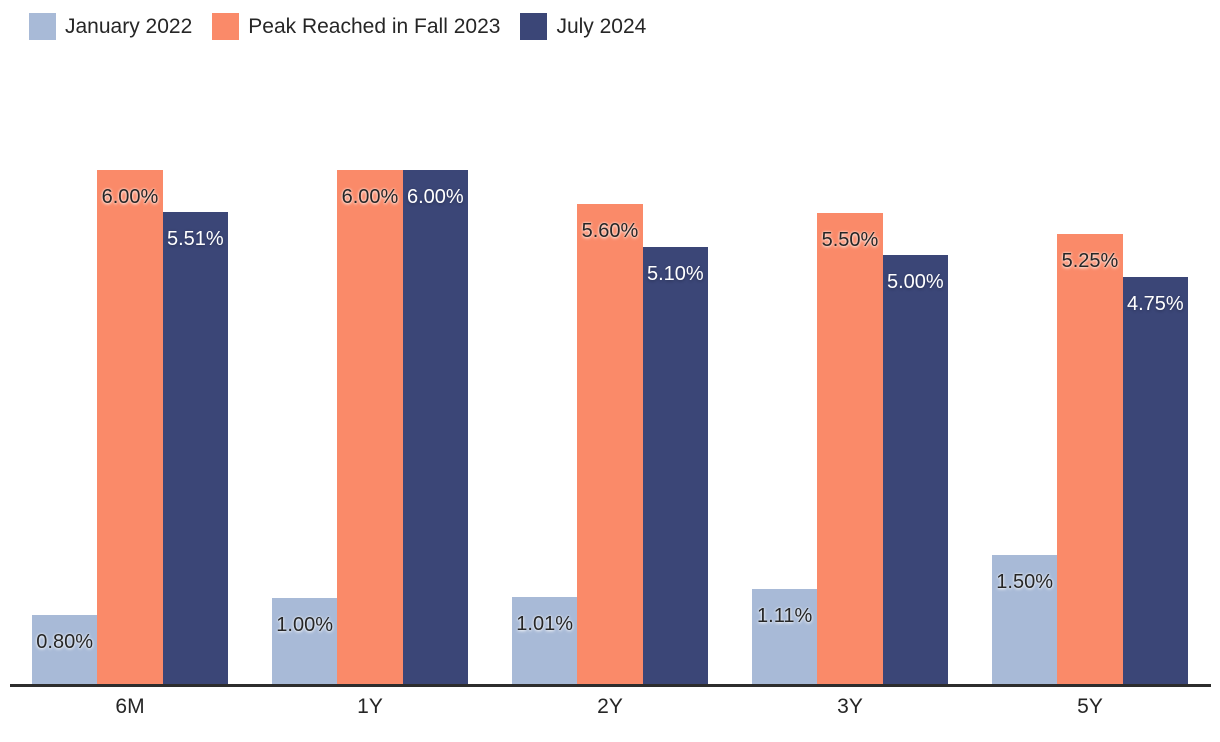  I want to click on legend-label: January 2022, so click(129, 26).